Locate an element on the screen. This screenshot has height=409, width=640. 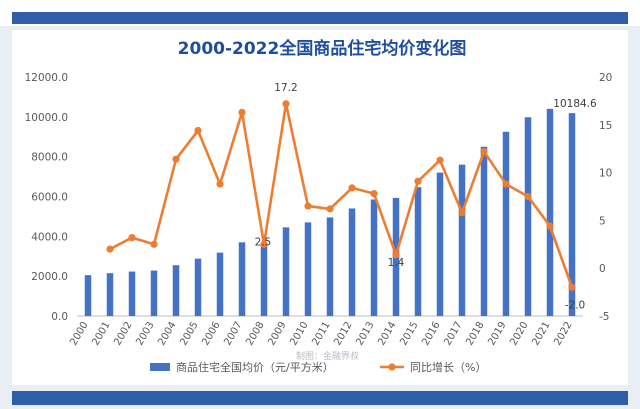
x-axis-tick: 2016 is located at coordinates (431, 334).